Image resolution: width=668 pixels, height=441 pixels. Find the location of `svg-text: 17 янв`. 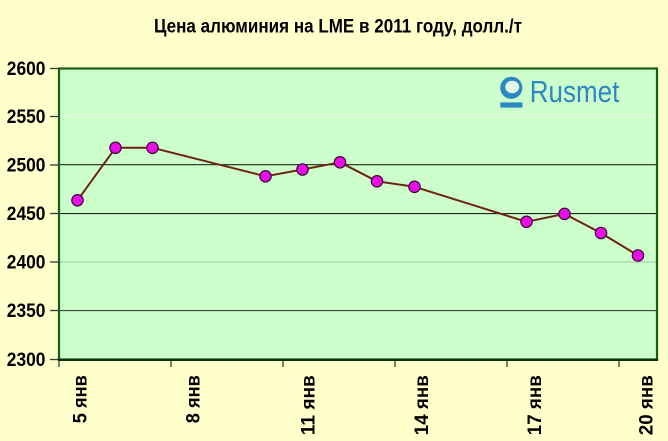

svg-text: 17 янв is located at coordinates (535, 405).